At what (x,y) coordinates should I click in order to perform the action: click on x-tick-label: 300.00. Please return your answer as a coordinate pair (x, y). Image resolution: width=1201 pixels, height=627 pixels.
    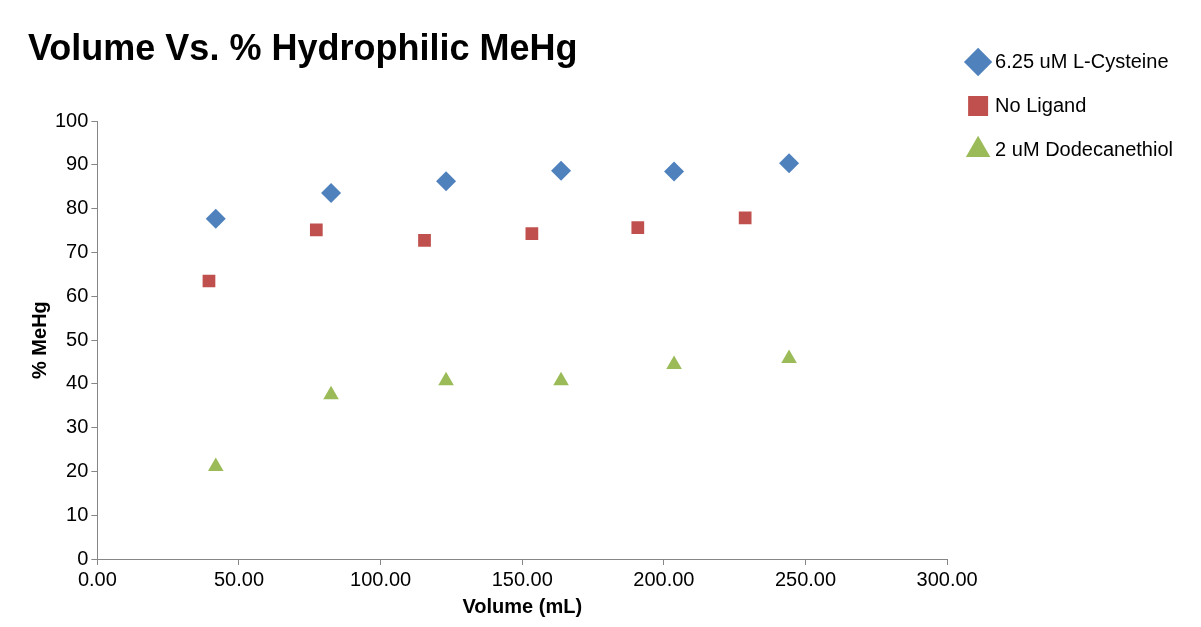
    Looking at the image, I should click on (947, 578).